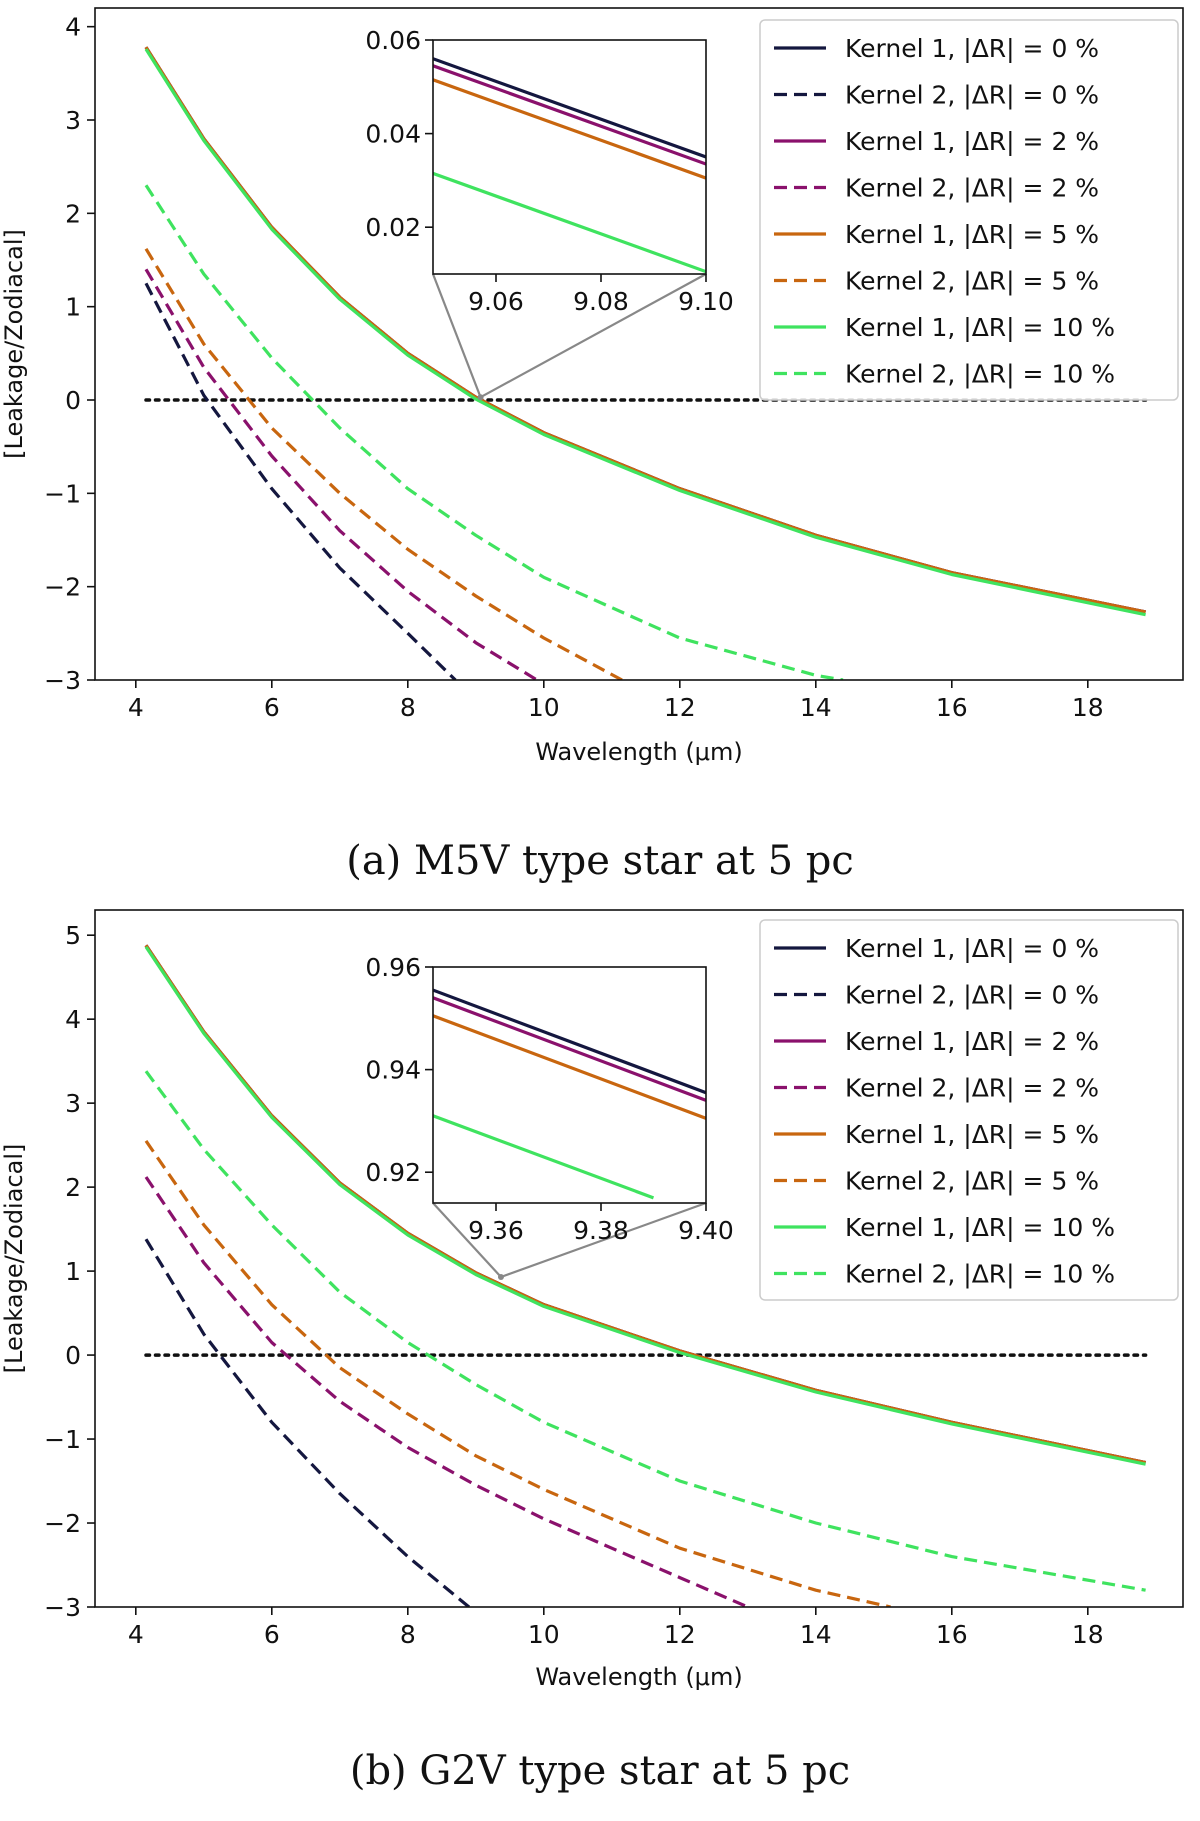  What do you see at coordinates (496, 301) in the screenshot?
I see `inset-x-tick-label: 9.06` at bounding box center [496, 301].